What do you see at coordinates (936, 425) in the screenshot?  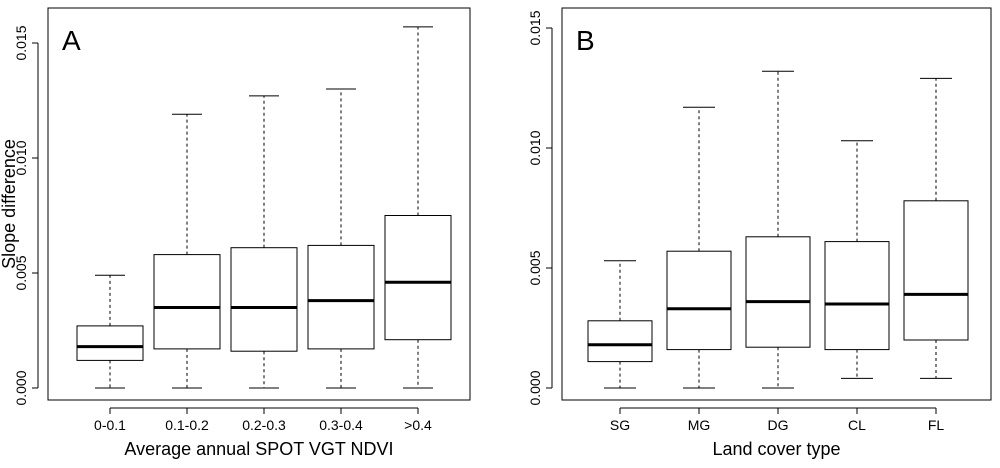 I see `x-tick-label: FL` at bounding box center [936, 425].